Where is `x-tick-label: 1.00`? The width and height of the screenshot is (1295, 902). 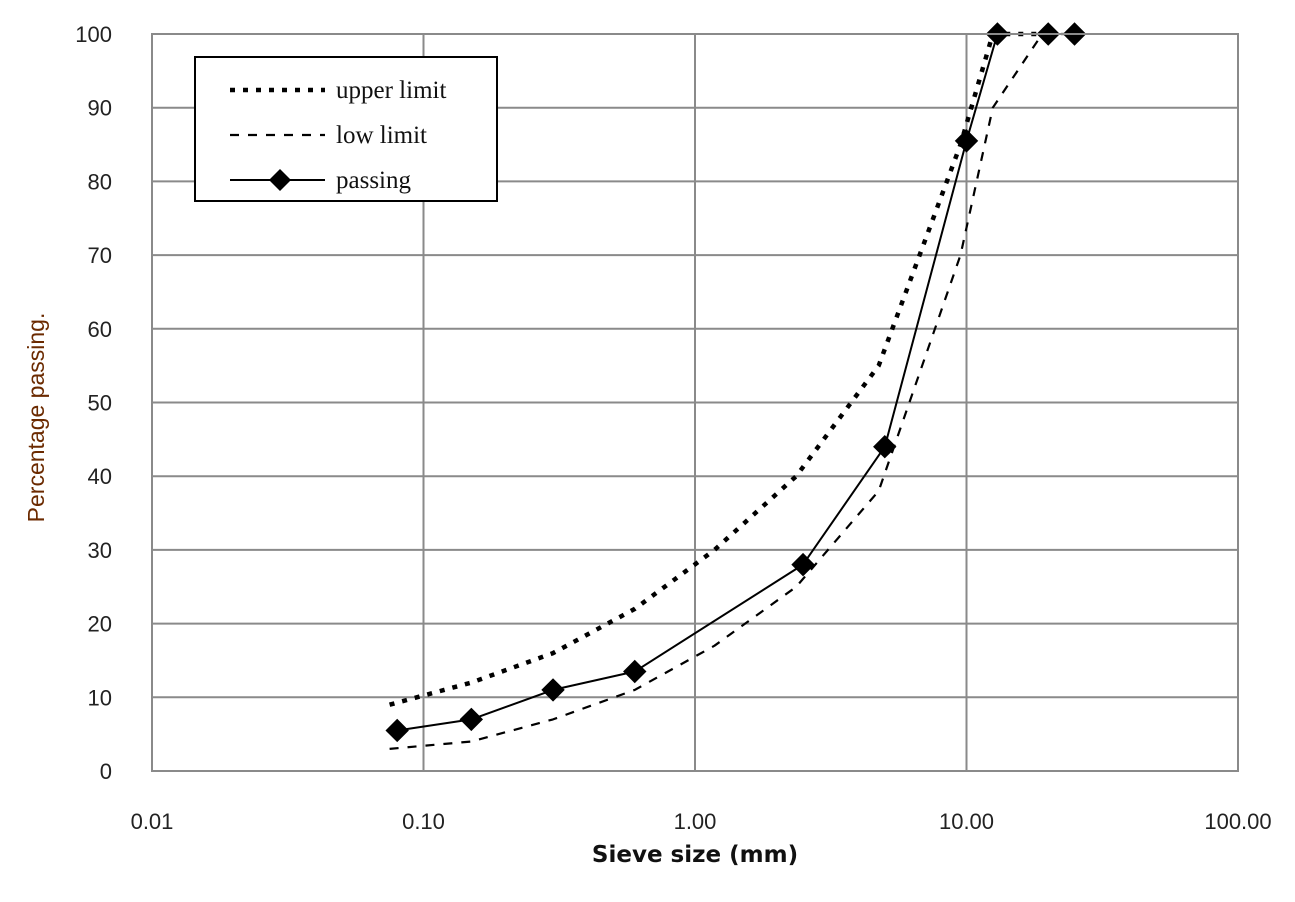 x-tick-label: 1.00 is located at coordinates (695, 821).